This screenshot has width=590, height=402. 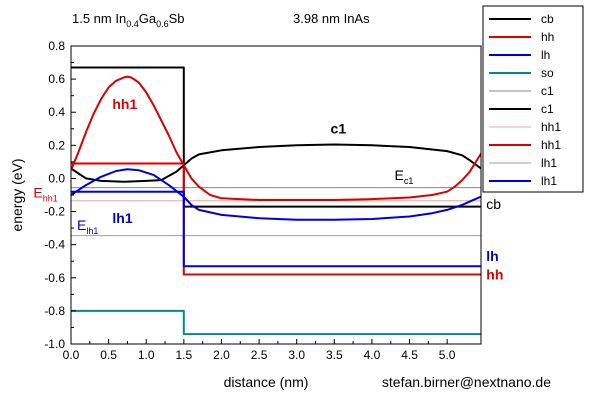 I want to click on x-tick-label: 3.5, so click(x=334, y=355).